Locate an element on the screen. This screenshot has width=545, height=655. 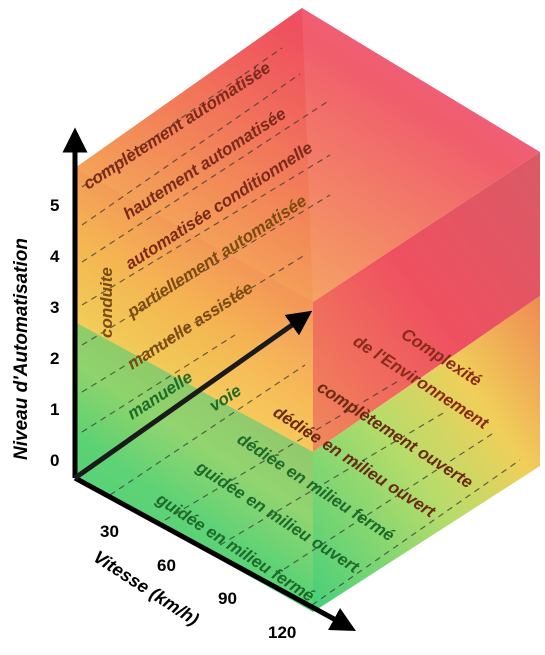
x-axis-title: Vitesse (km/h) is located at coordinates (146, 588).